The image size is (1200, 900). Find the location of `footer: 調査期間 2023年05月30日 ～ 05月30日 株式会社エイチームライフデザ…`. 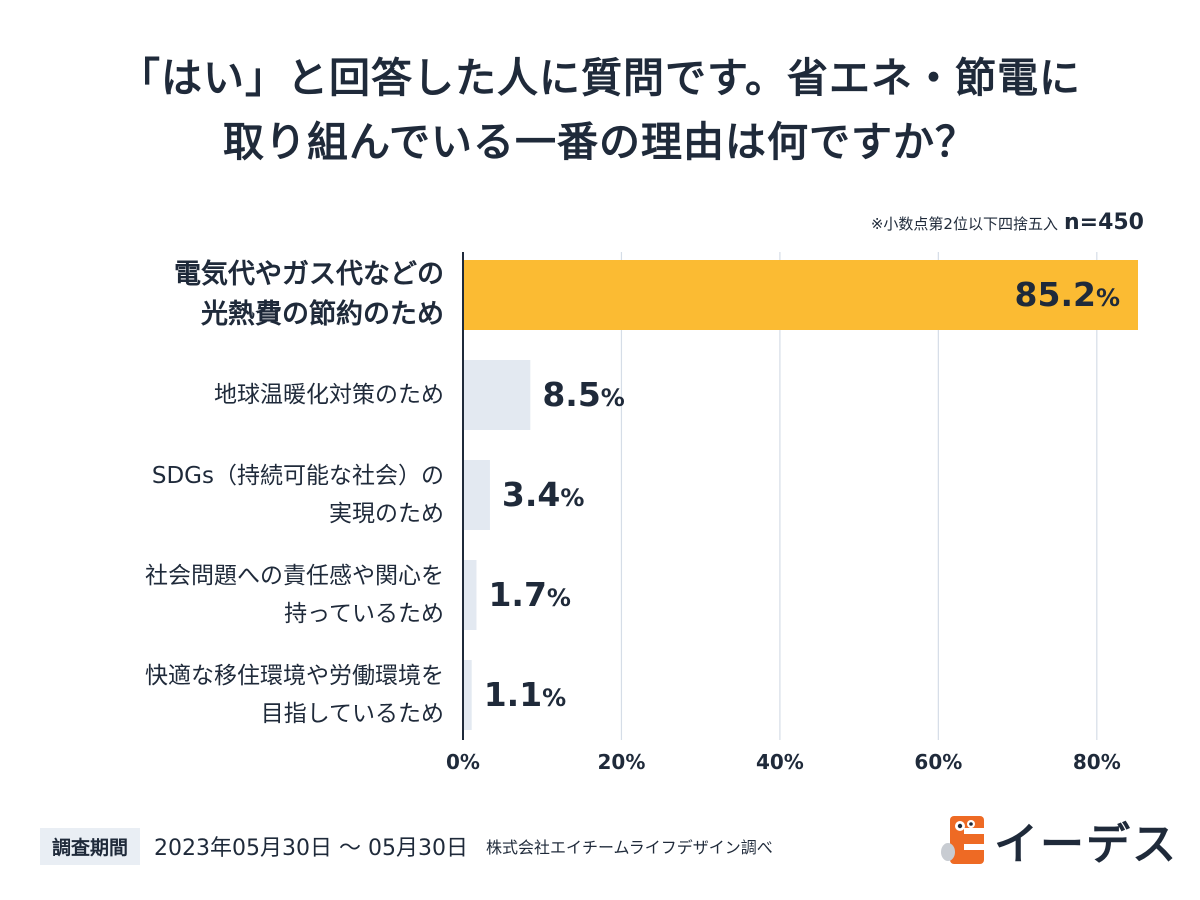

footer: 調査期間 2023年05月30日 ～ 05月30日 株式会社エイチームライフデザ… is located at coordinates (406, 846).